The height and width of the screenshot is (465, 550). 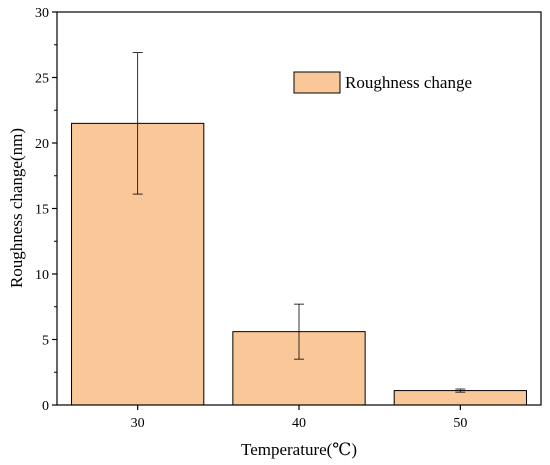 What do you see at coordinates (42, 79) in the screenshot?
I see `y-tick-label-25: 25` at bounding box center [42, 79].